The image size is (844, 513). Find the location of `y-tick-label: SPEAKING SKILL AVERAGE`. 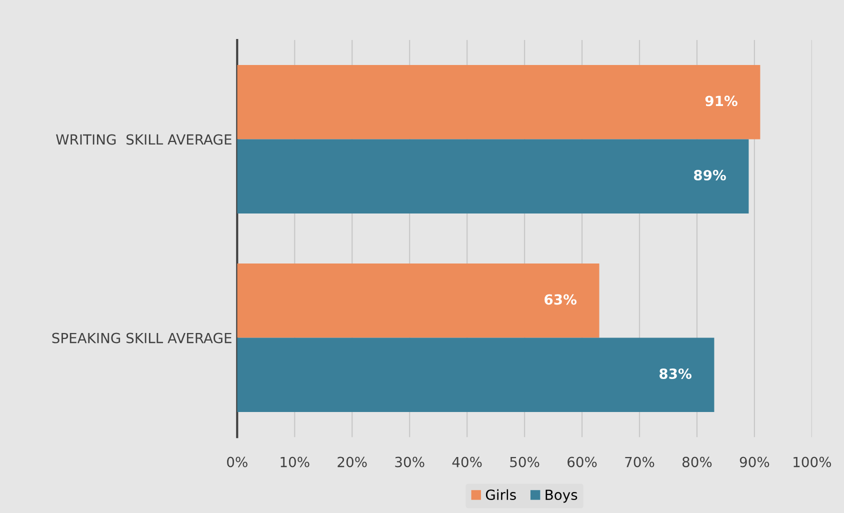

y-tick-label: SPEAKING SKILL AVERAGE is located at coordinates (142, 338).